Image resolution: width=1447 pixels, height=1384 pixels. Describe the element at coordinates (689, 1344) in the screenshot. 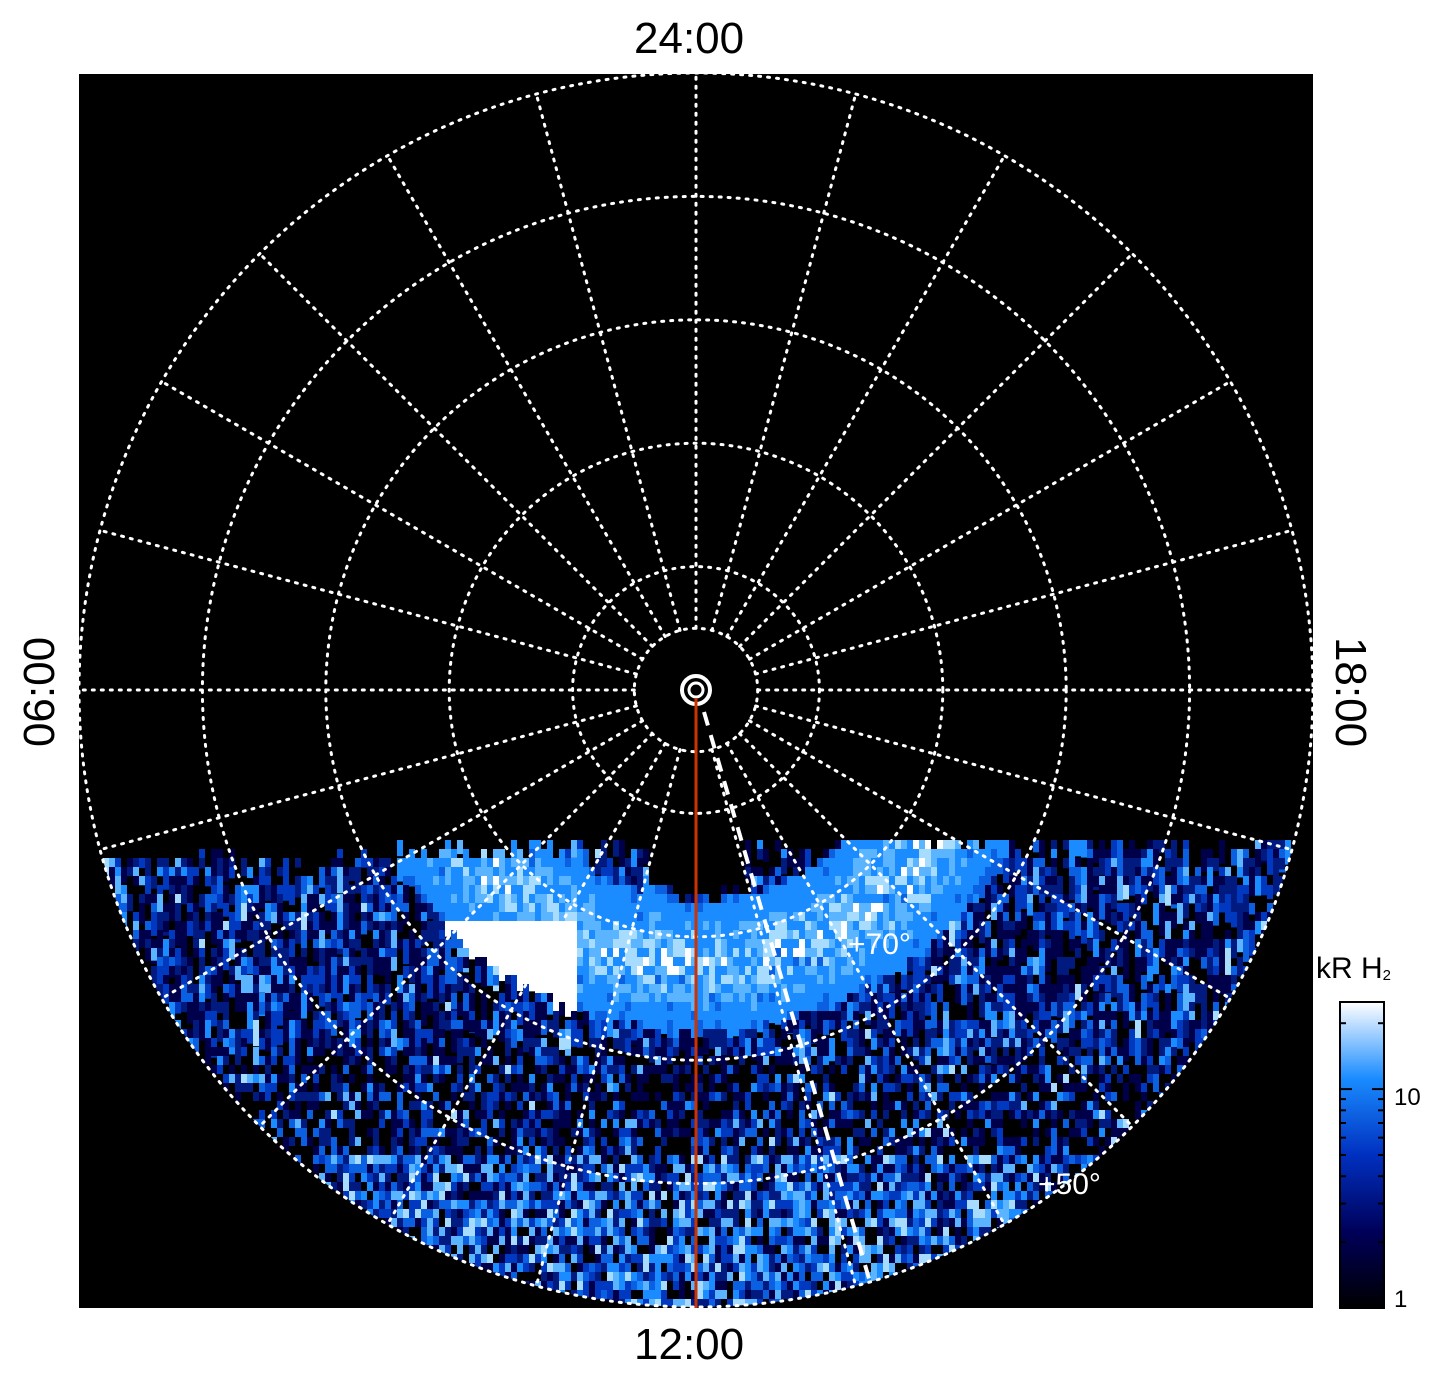

I see `local-time-label-bottom: 12:00` at that location.